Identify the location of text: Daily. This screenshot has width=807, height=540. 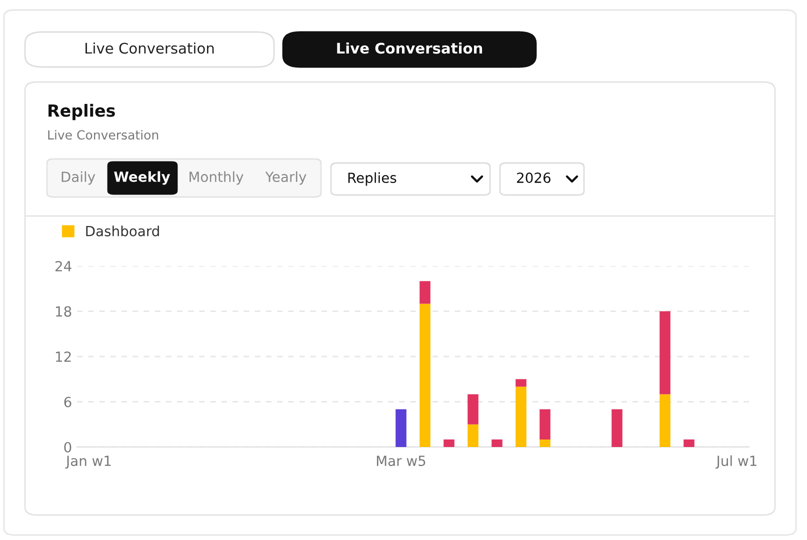
(79, 178).